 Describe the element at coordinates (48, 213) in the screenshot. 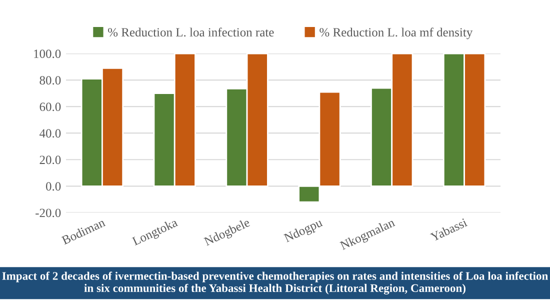

I see `y-tick-label: -20.0` at that location.